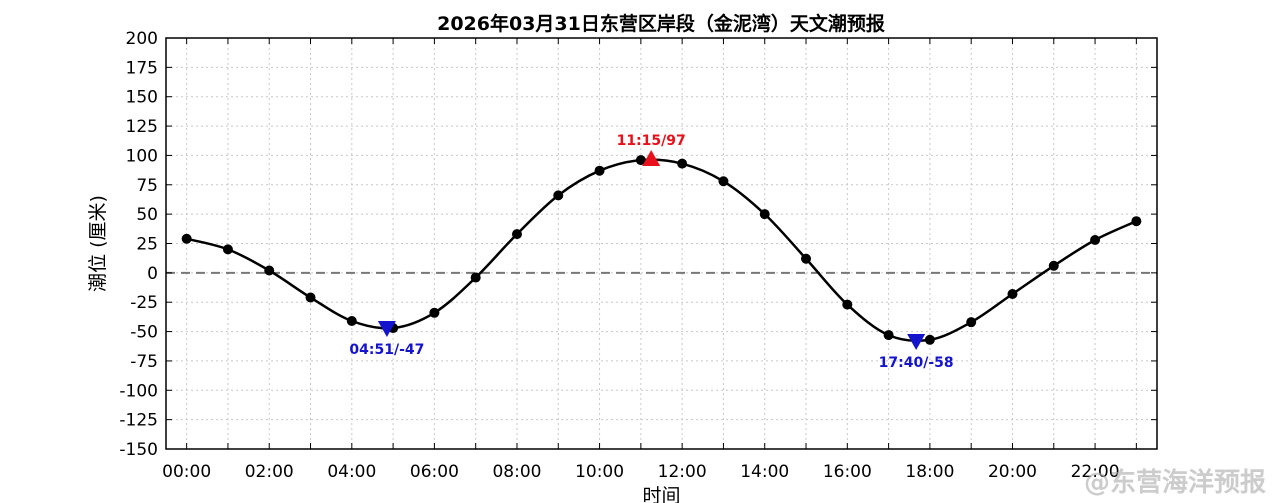 This screenshot has width=1278, height=503. Describe the element at coordinates (138, 391) in the screenshot. I see `y-tick-label: -100` at that location.